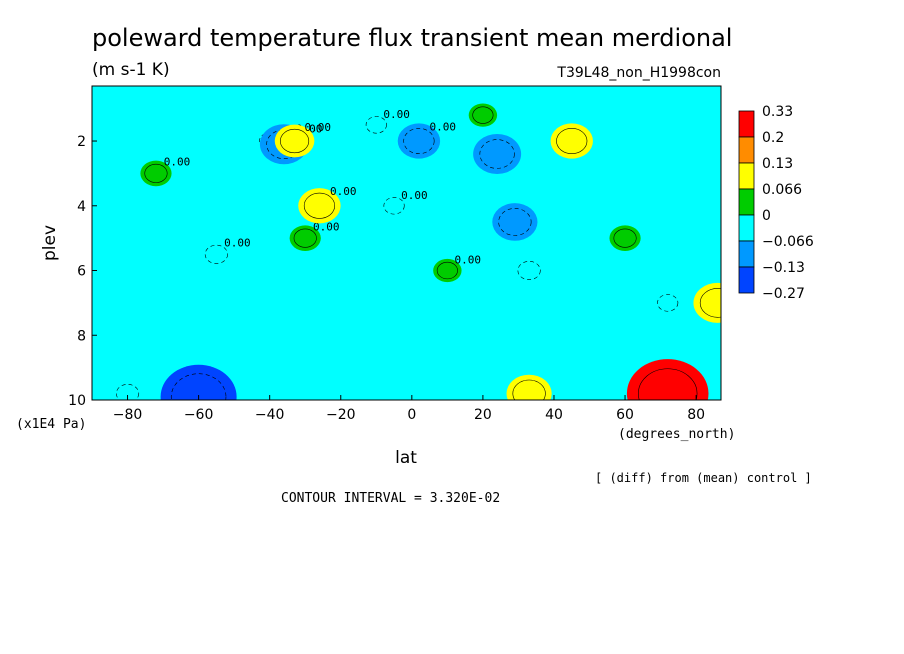 The height and width of the screenshot is (654, 904). What do you see at coordinates (773, 138) in the screenshot?
I see `colorbar-label: 0.2` at bounding box center [773, 138].